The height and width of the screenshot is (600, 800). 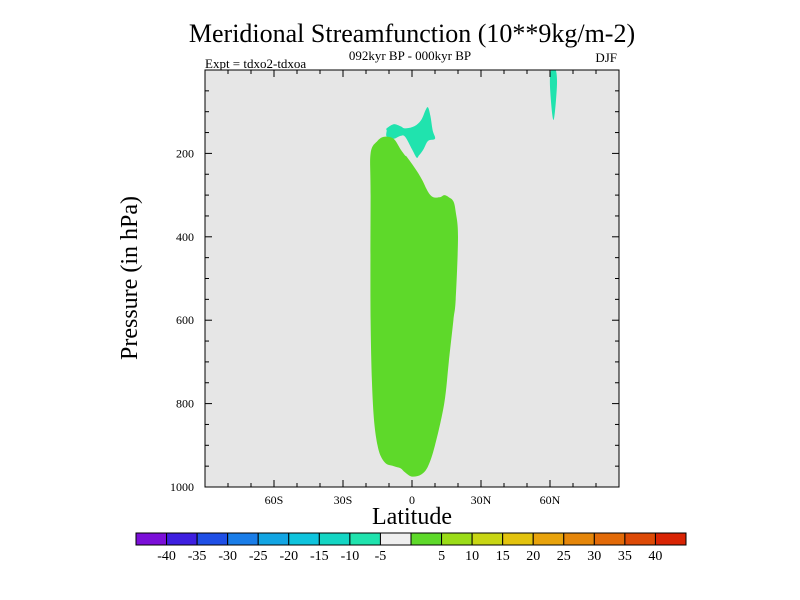 What do you see at coordinates (441, 556) in the screenshot?
I see `colorbar-label: 5` at bounding box center [441, 556].